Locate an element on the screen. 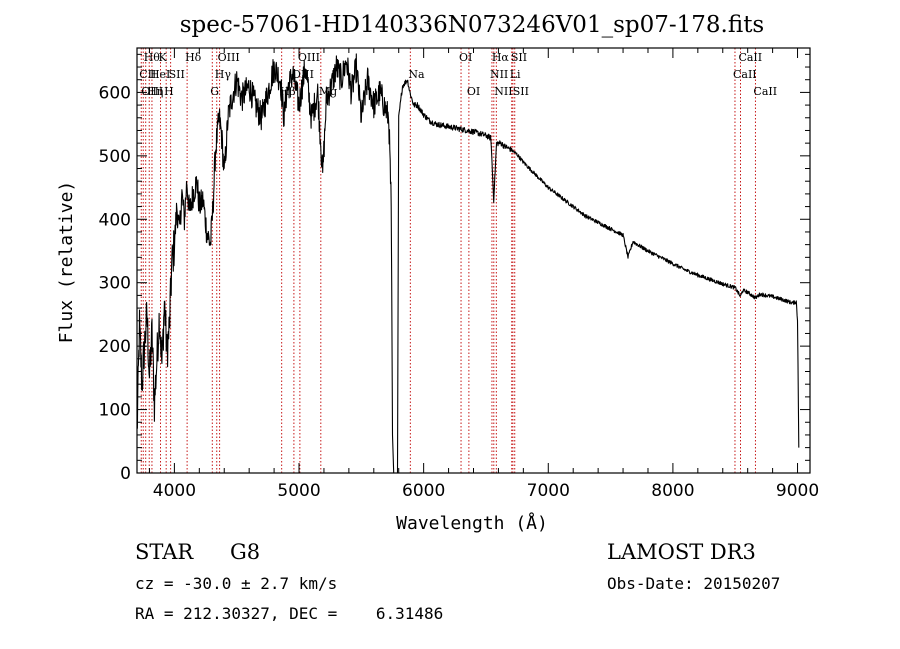  line-marker-label-5: K is located at coordinates (163, 57).